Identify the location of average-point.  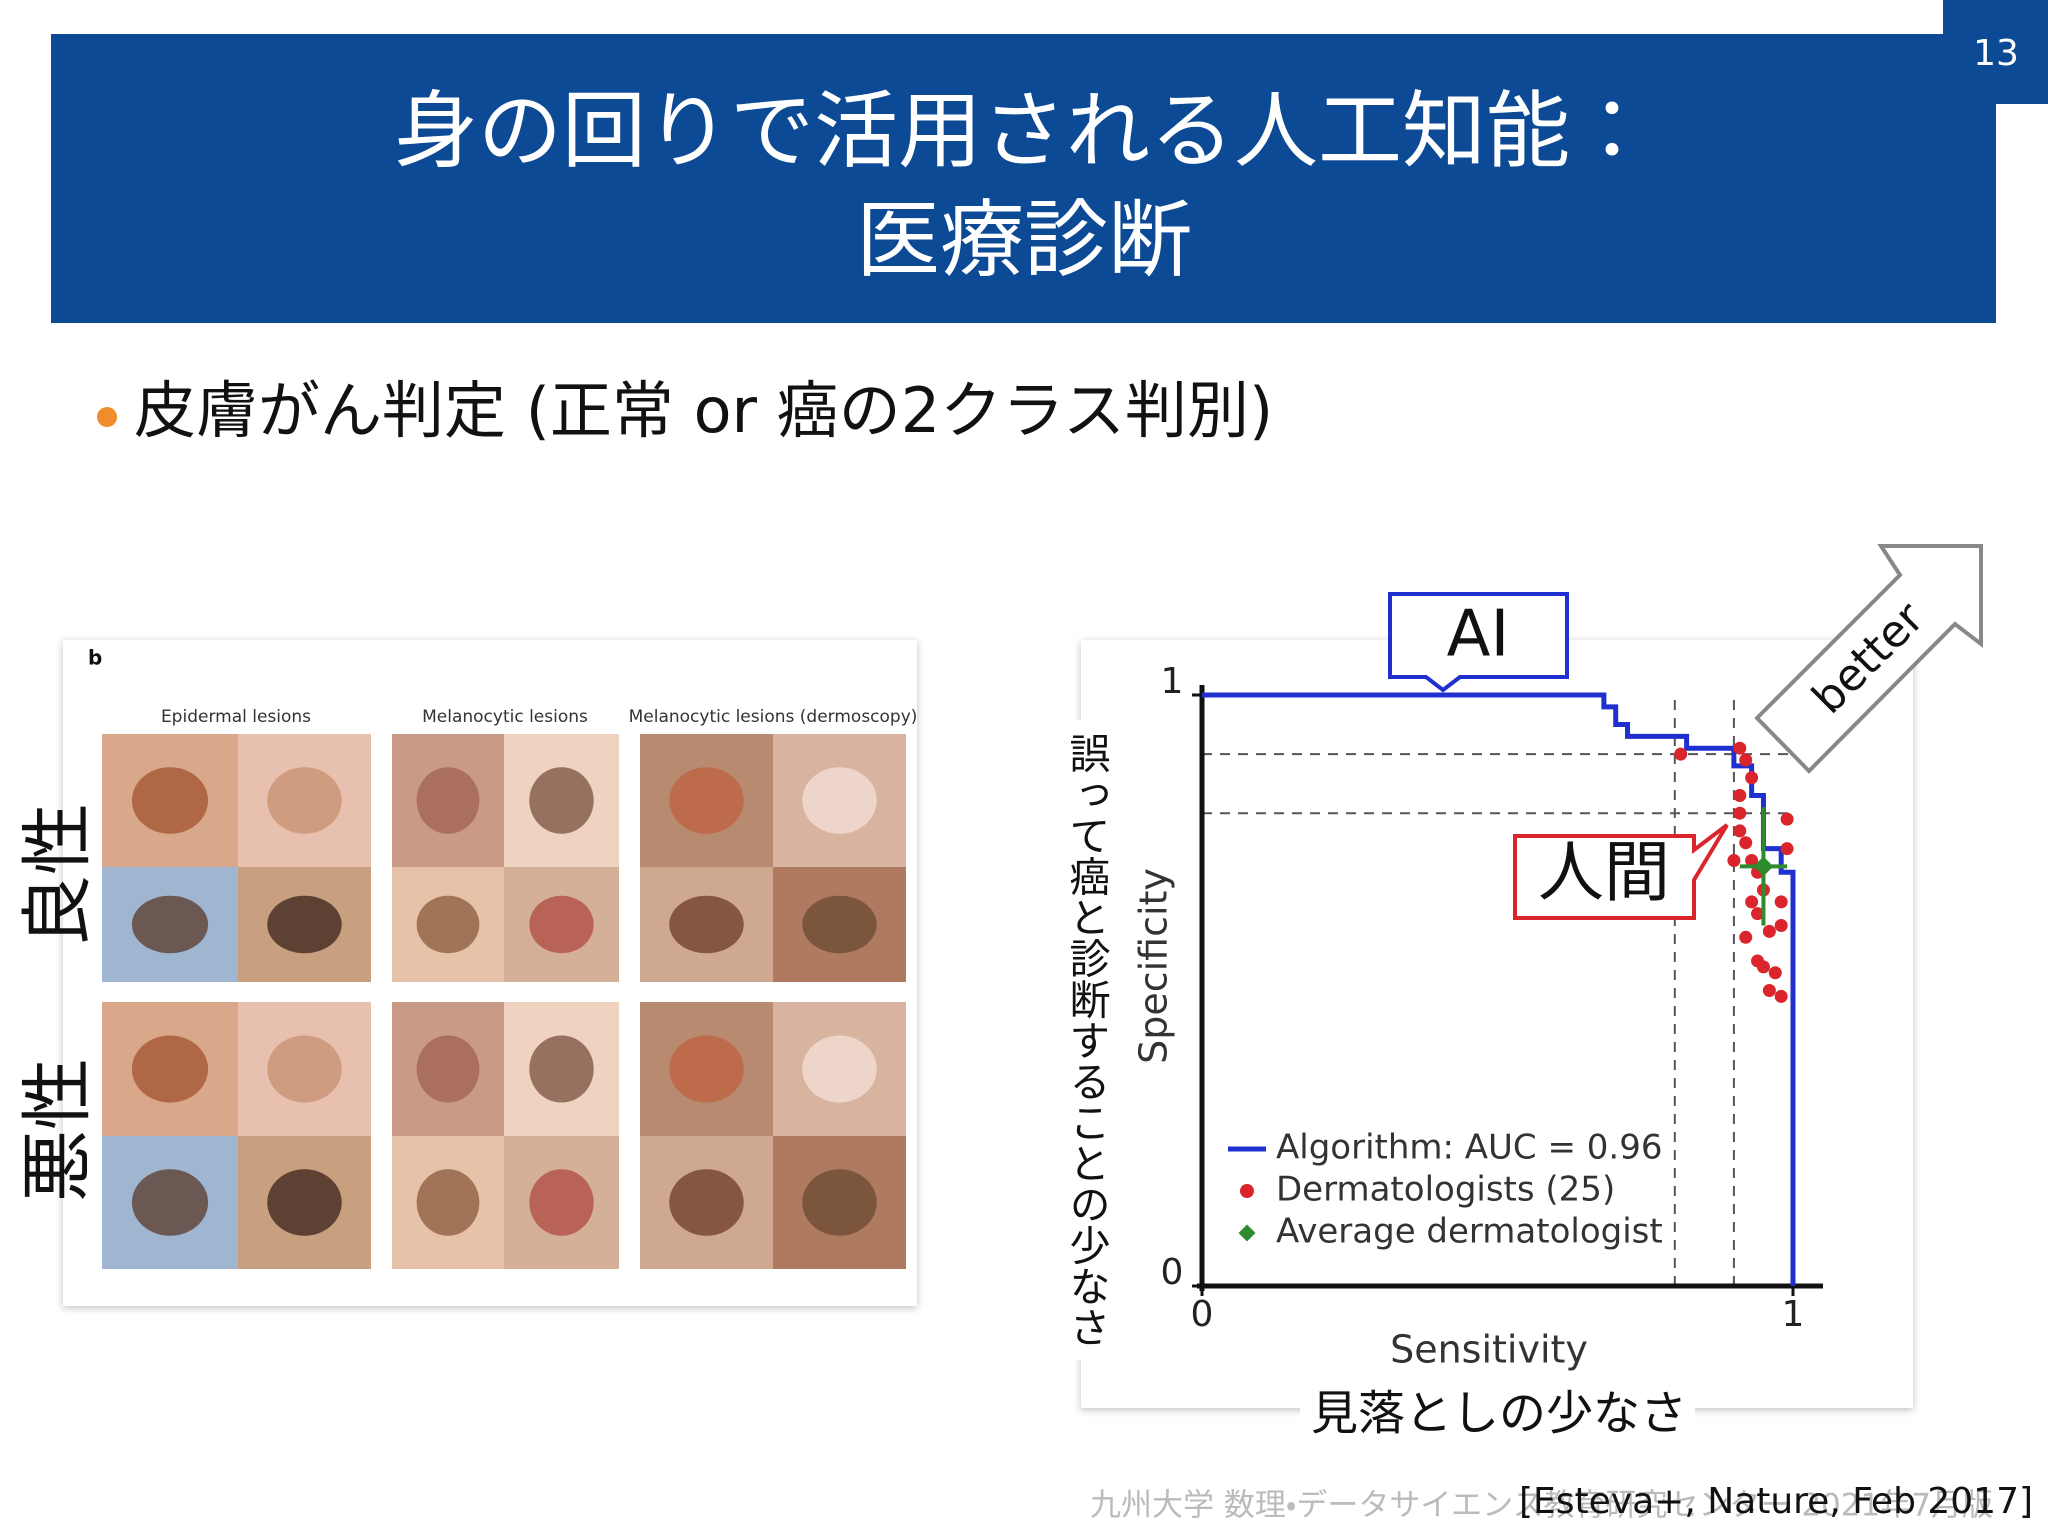
(1763, 866).